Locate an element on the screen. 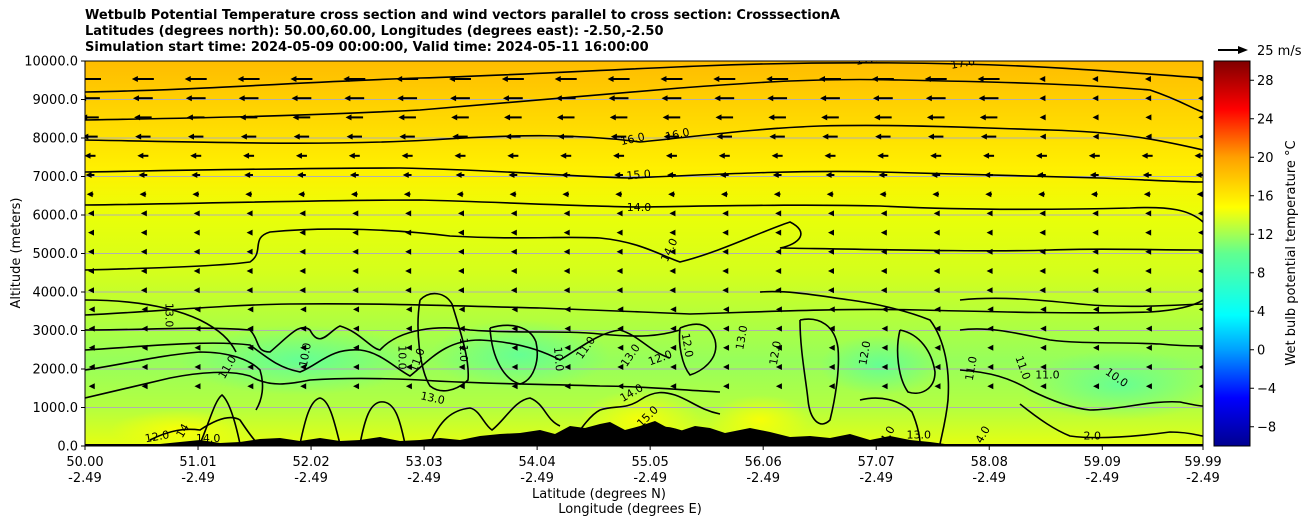  x-tick-label-lat: 55.05 is located at coordinates (650, 462).